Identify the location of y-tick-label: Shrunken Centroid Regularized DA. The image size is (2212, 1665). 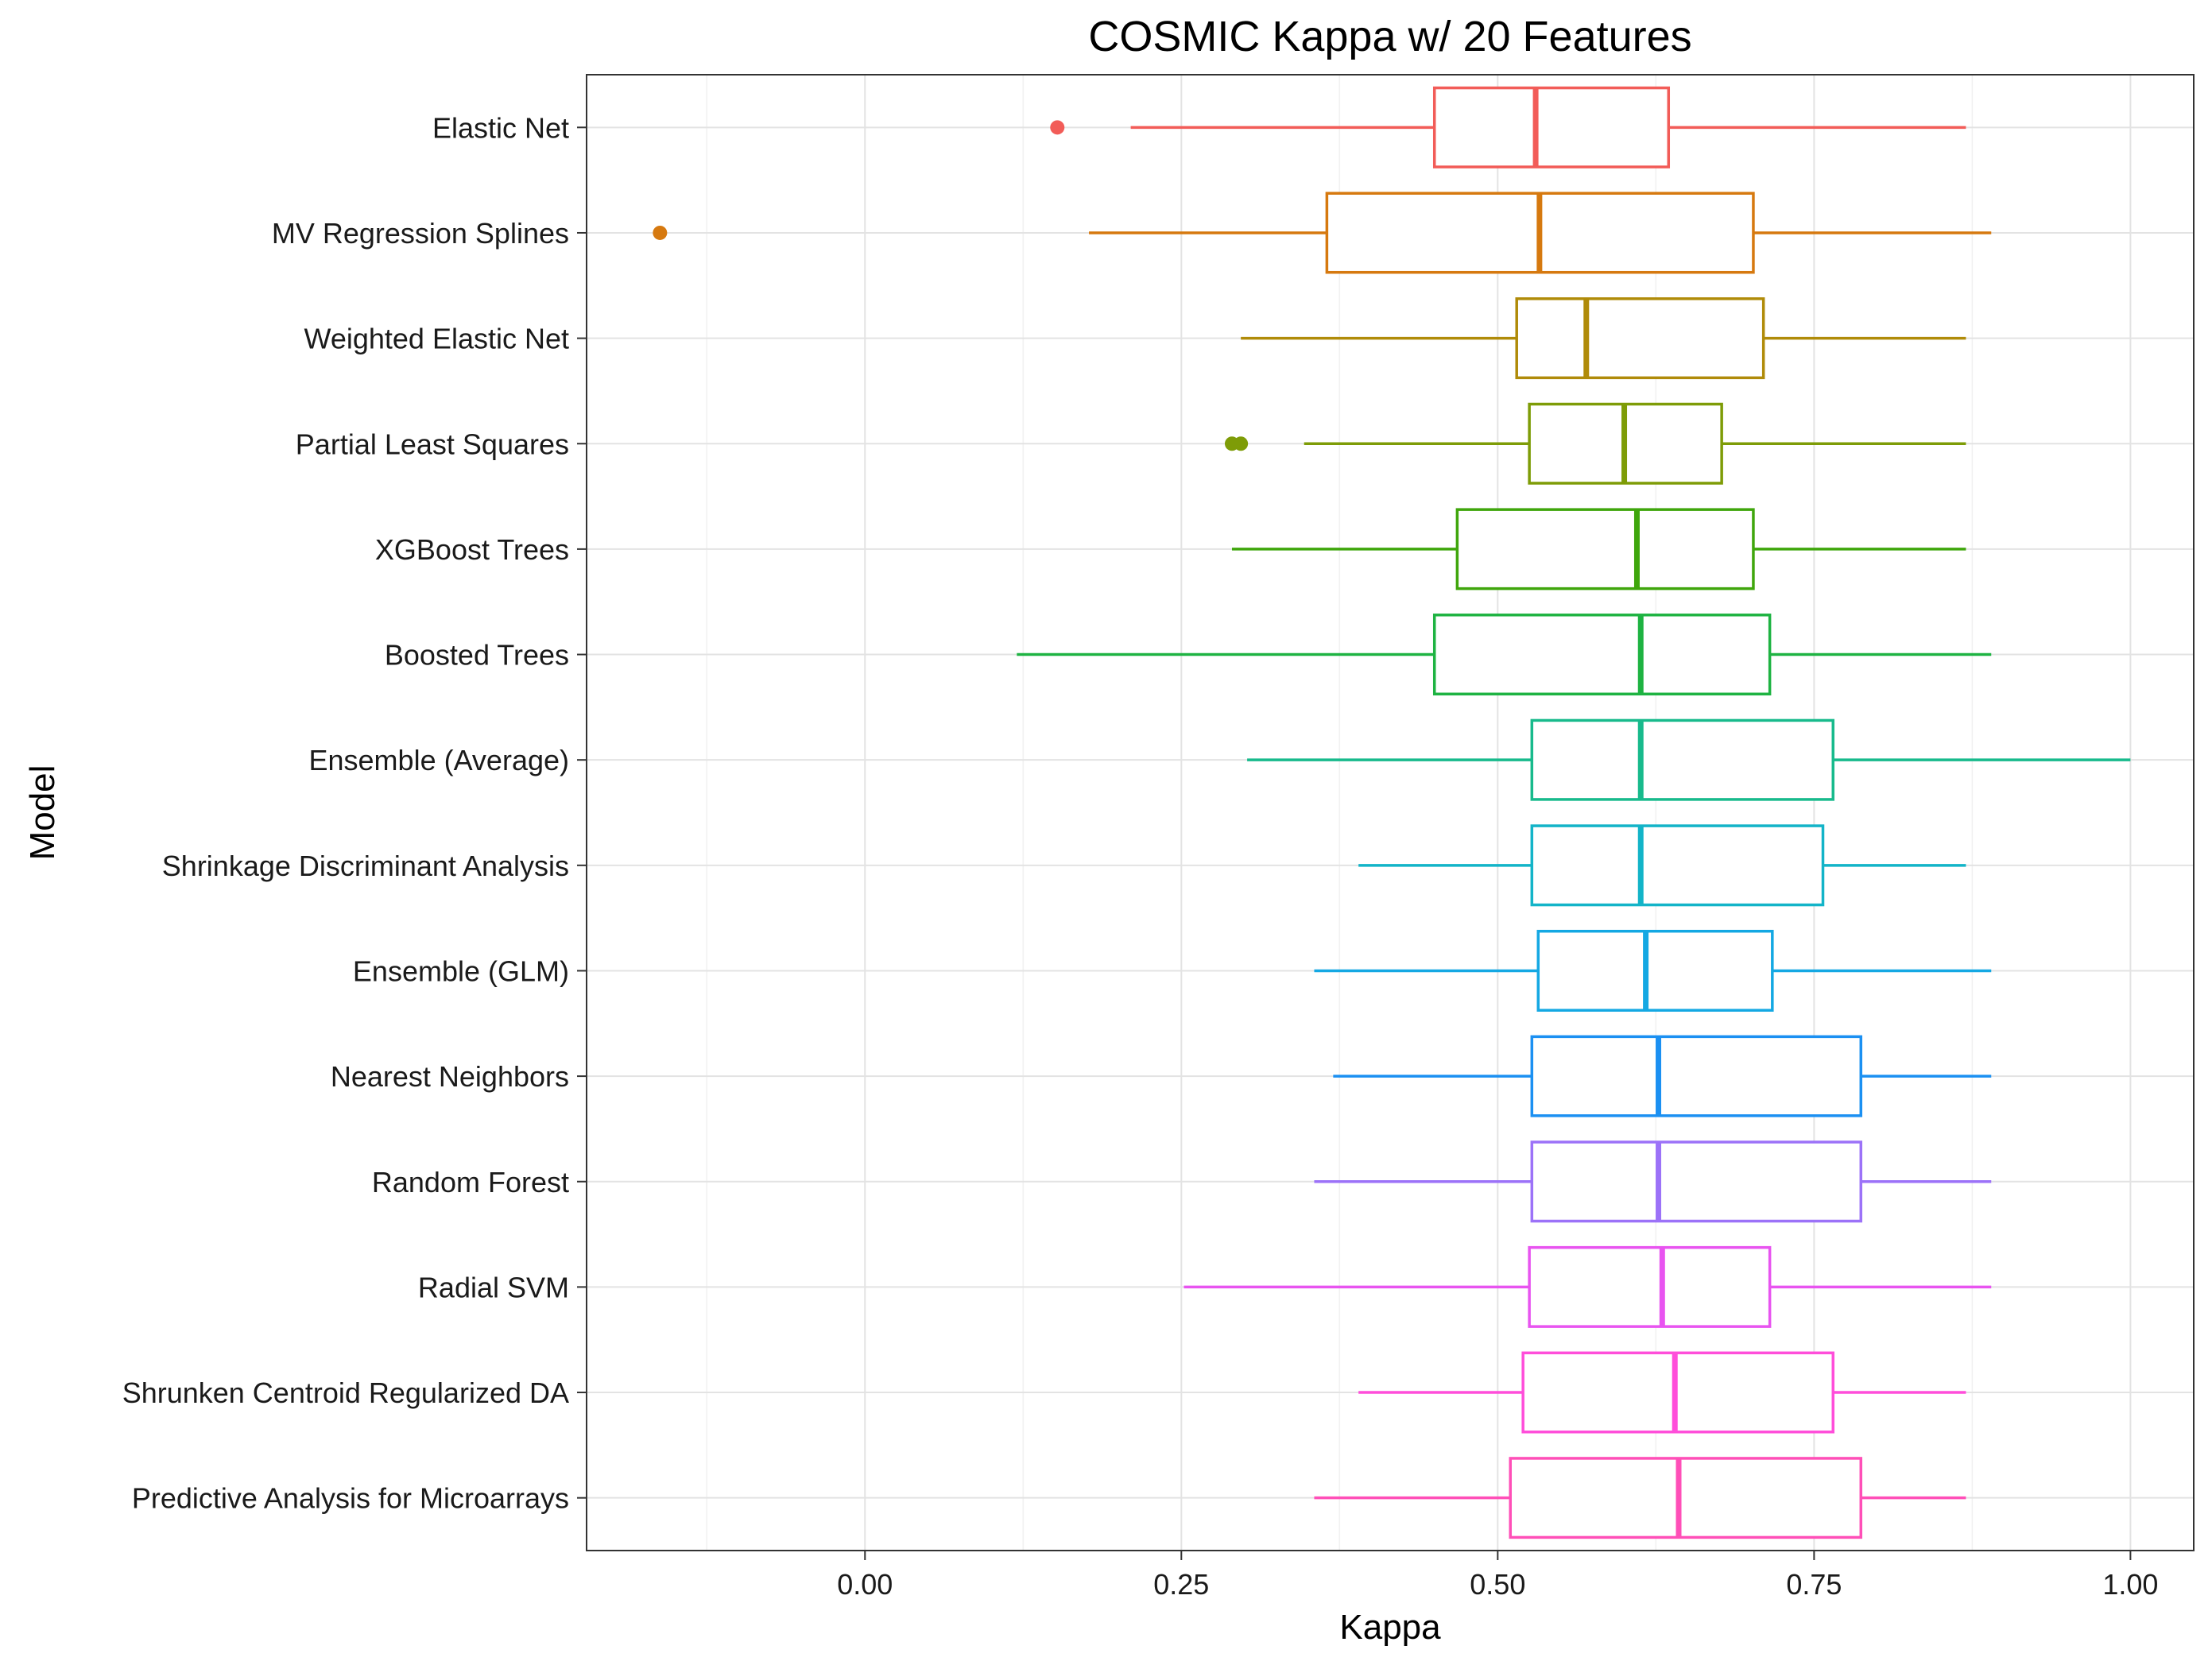
(345, 1393).